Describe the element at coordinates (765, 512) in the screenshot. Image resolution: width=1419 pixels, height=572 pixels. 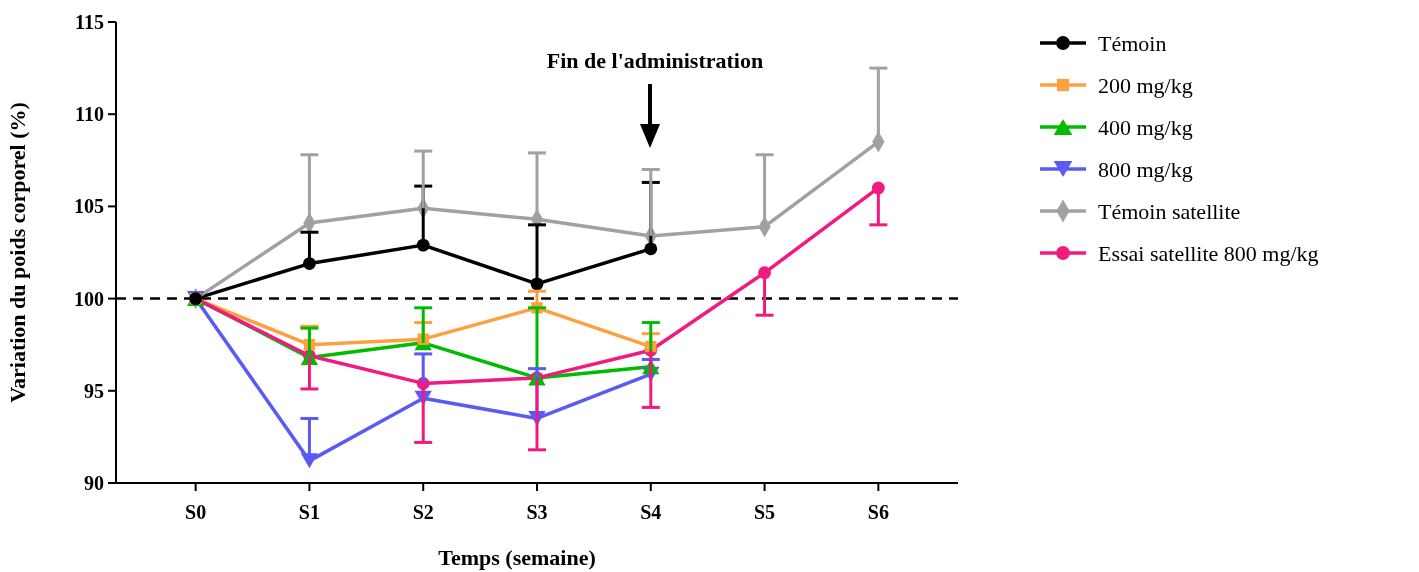
I see `x-tick-label: S5` at that location.